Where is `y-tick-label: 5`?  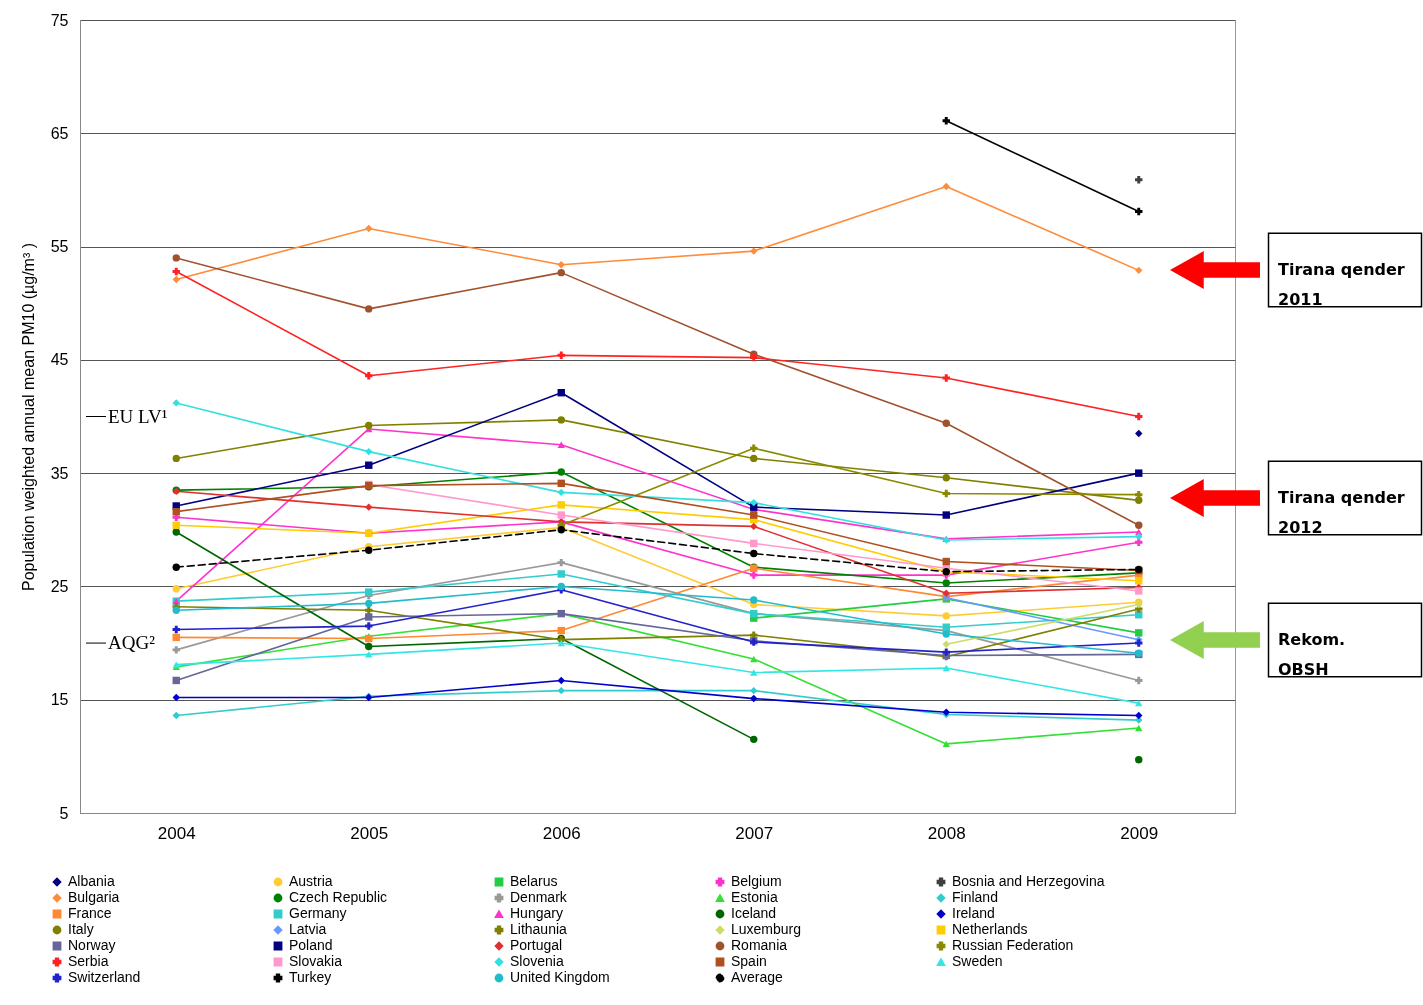
y-tick-label: 5 is located at coordinates (64, 813).